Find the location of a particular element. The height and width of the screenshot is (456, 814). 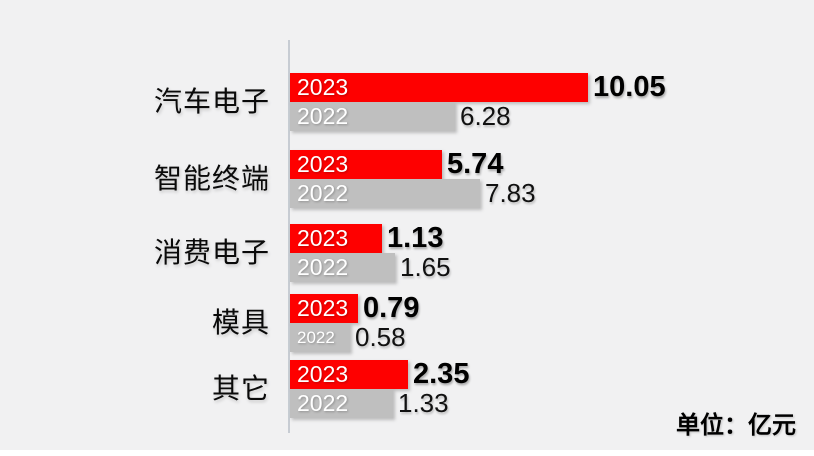

bar-group-qichedianzi: 汽车电子 2023 10.05 2022 6.28 is located at coordinates (407, 102).